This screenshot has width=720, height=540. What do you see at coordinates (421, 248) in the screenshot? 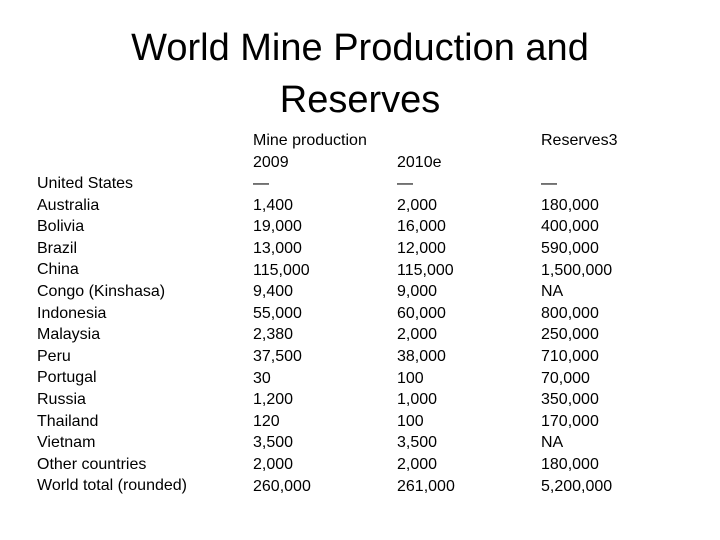
I see `production-2010-cell: 12,000` at bounding box center [421, 248].